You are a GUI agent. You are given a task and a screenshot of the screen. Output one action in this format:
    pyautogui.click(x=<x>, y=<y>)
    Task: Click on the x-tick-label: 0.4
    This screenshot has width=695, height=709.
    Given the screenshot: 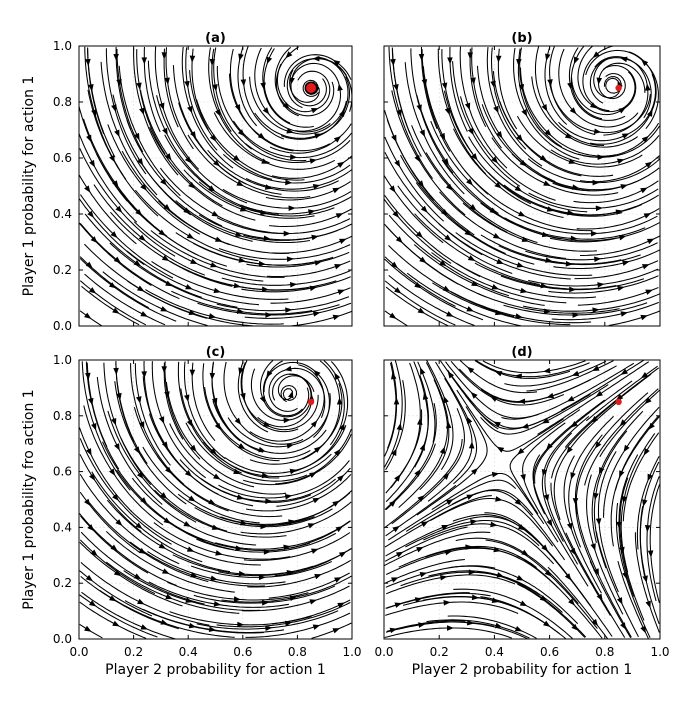 What is the action you would take?
    pyautogui.click(x=494, y=652)
    